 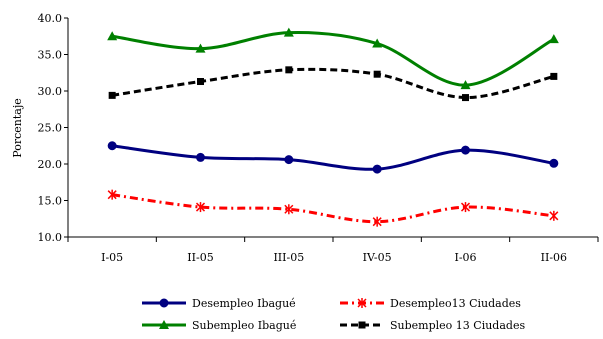 I want to click on y-tick-label: 35.0, so click(x=50, y=55).